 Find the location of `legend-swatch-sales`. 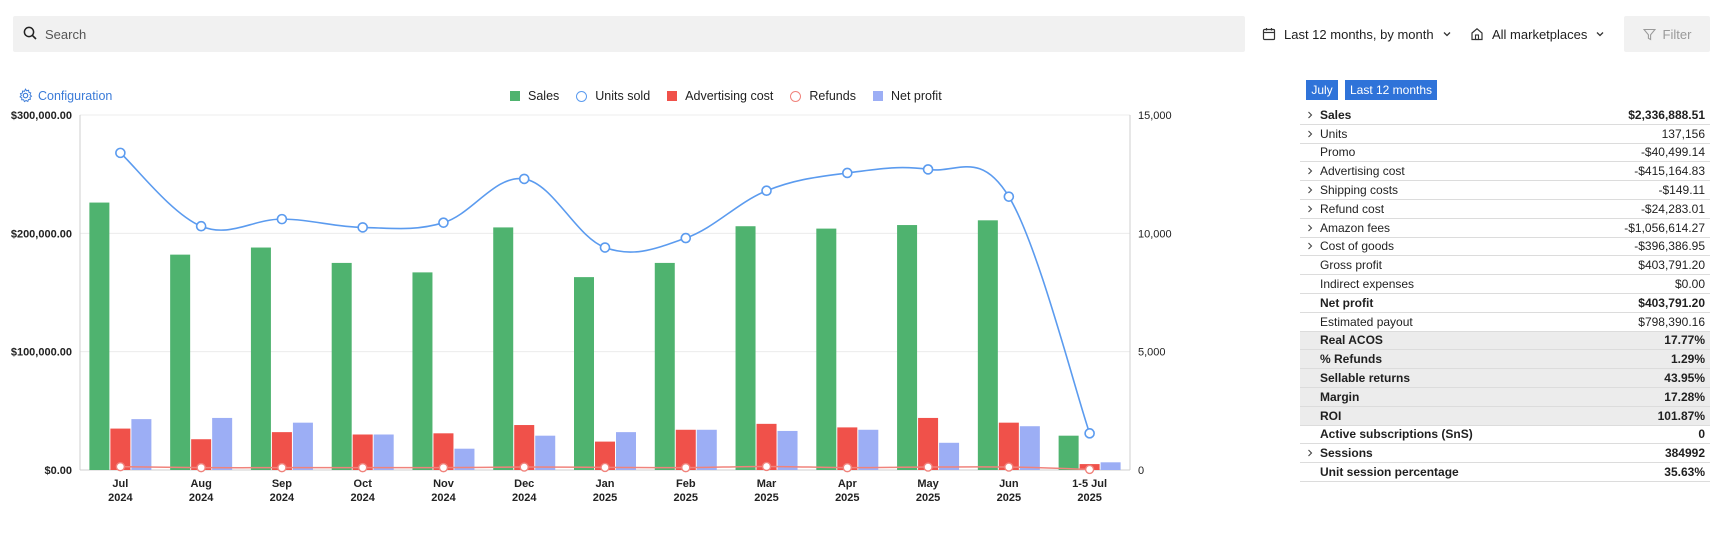

legend-swatch-sales is located at coordinates (515, 96).